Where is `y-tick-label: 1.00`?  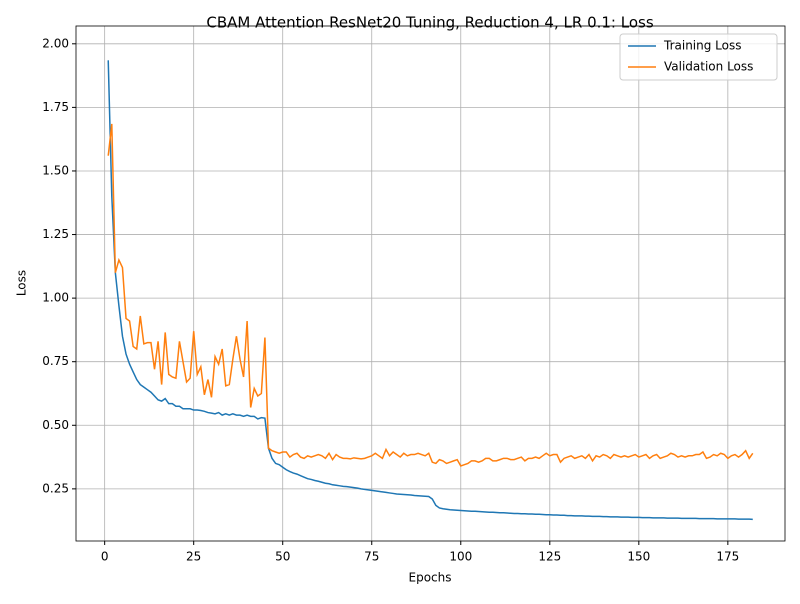
y-tick-label: 1.00 is located at coordinates (55, 298).